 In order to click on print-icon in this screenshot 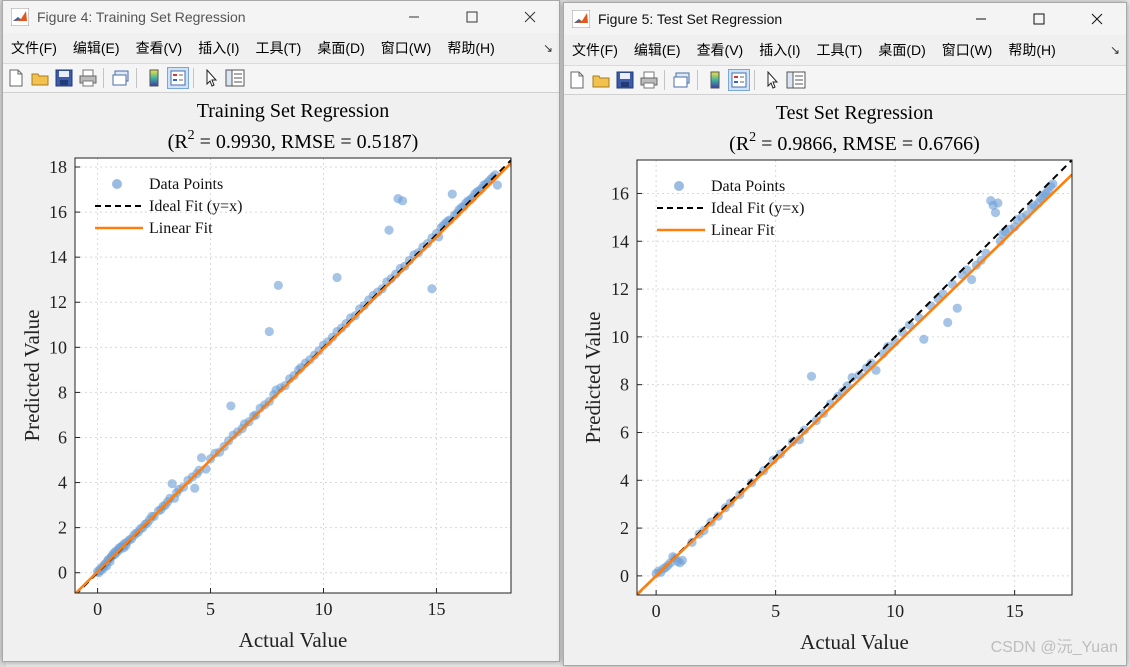, I will do `click(88, 78)`.